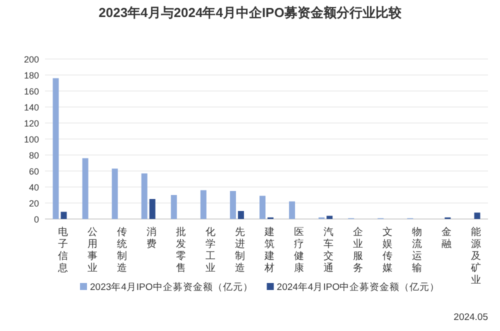 This screenshot has width=500, height=331. I want to click on x-tick-label: 医疗健康, so click(299, 250).